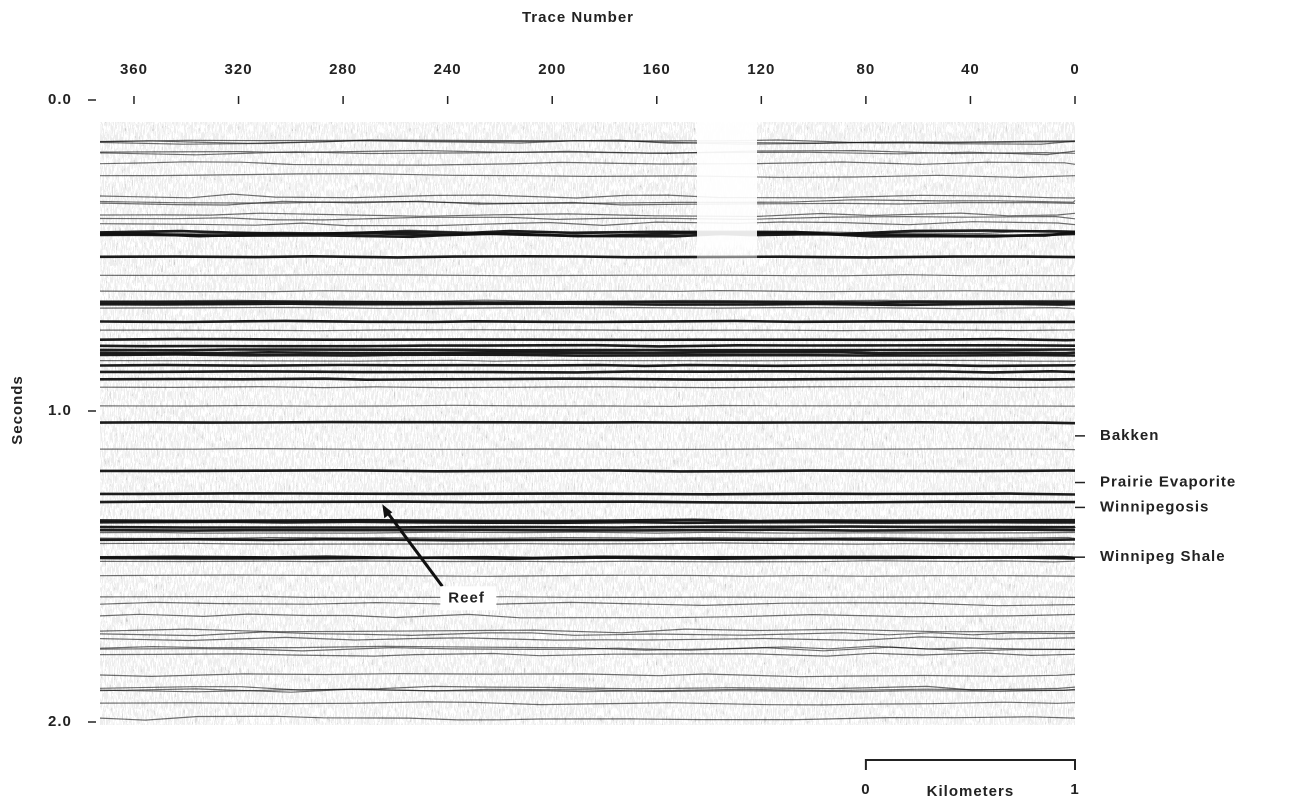 This screenshot has height=804, width=1304. What do you see at coordinates (657, 69) in the screenshot?
I see `x-tick-label: 160` at bounding box center [657, 69].